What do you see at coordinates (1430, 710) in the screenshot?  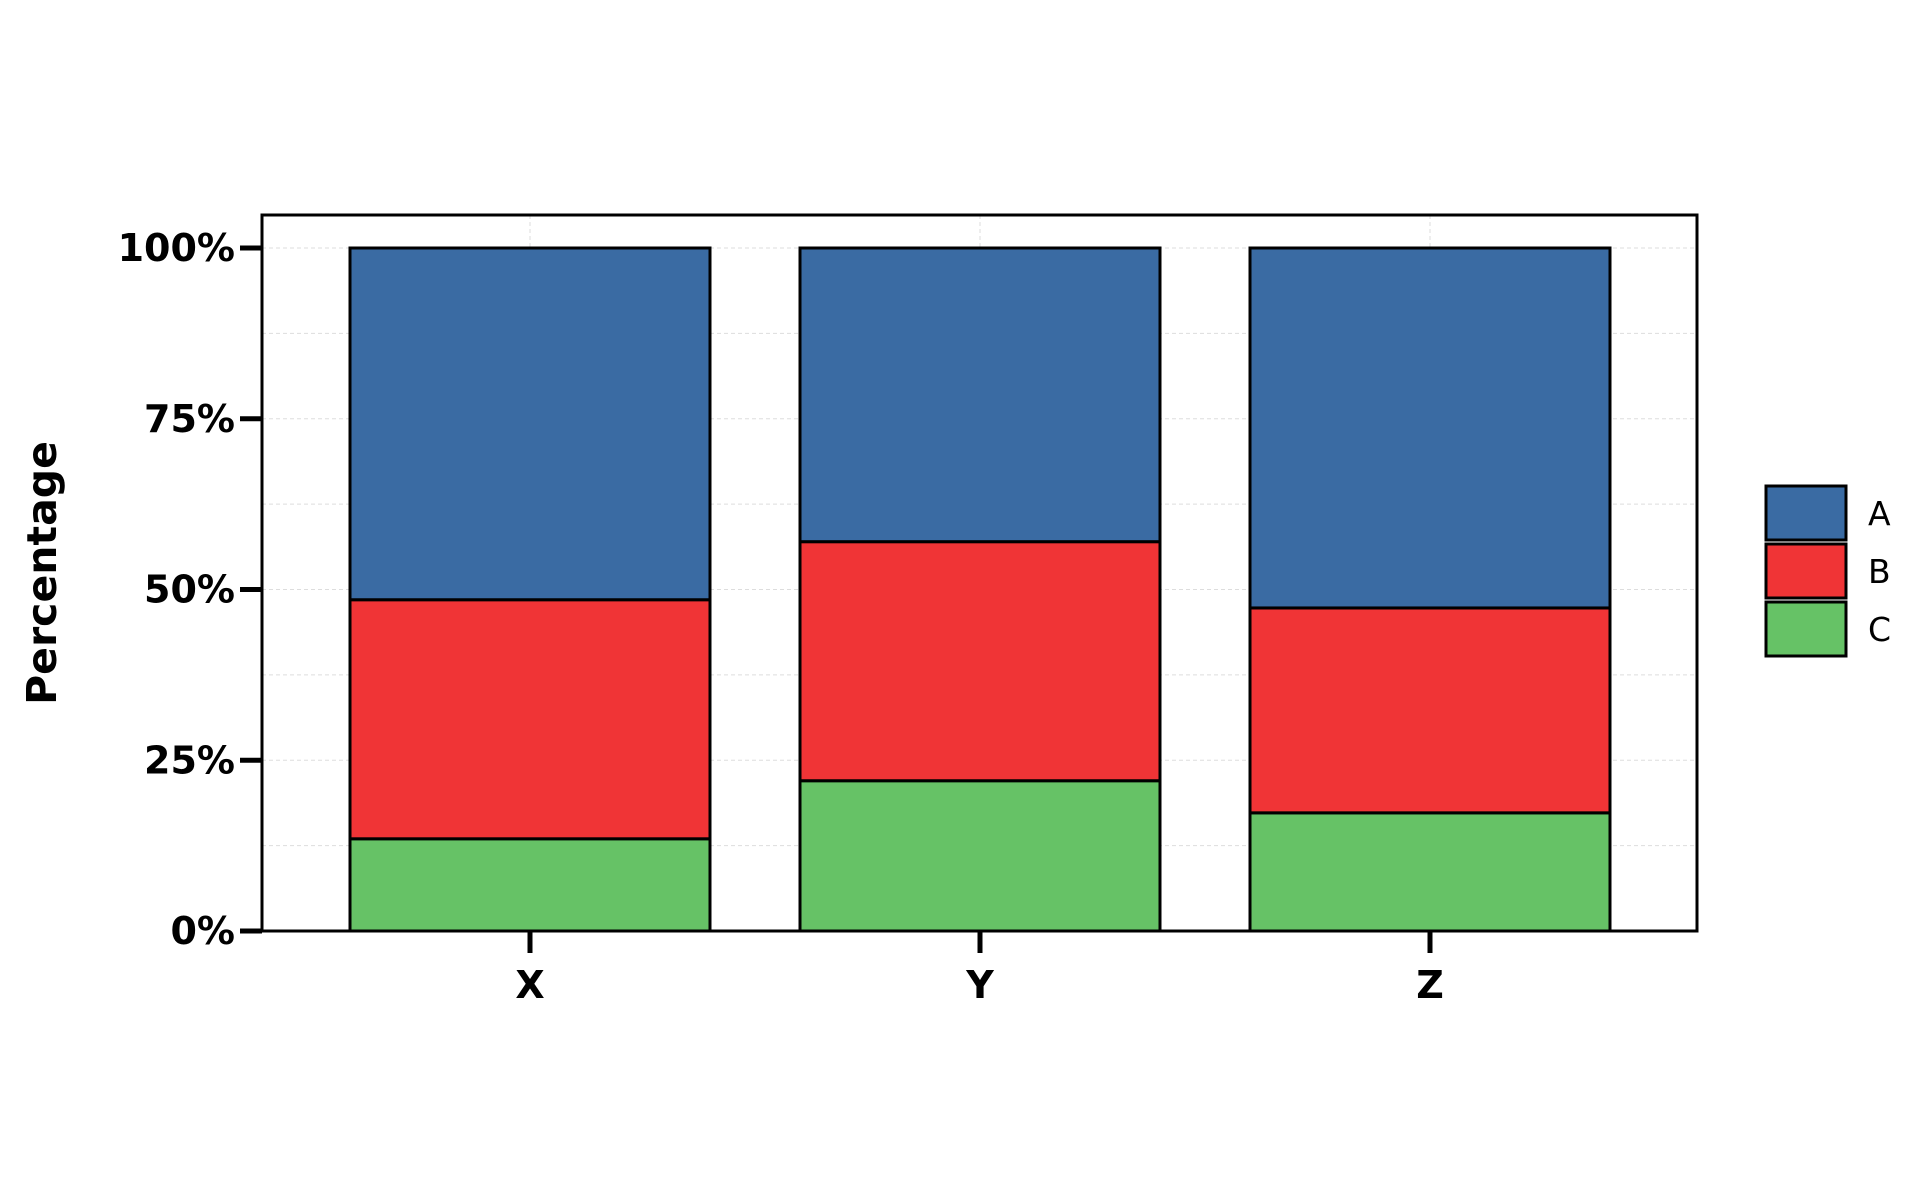 I see `bar-segment-b-z` at bounding box center [1430, 710].